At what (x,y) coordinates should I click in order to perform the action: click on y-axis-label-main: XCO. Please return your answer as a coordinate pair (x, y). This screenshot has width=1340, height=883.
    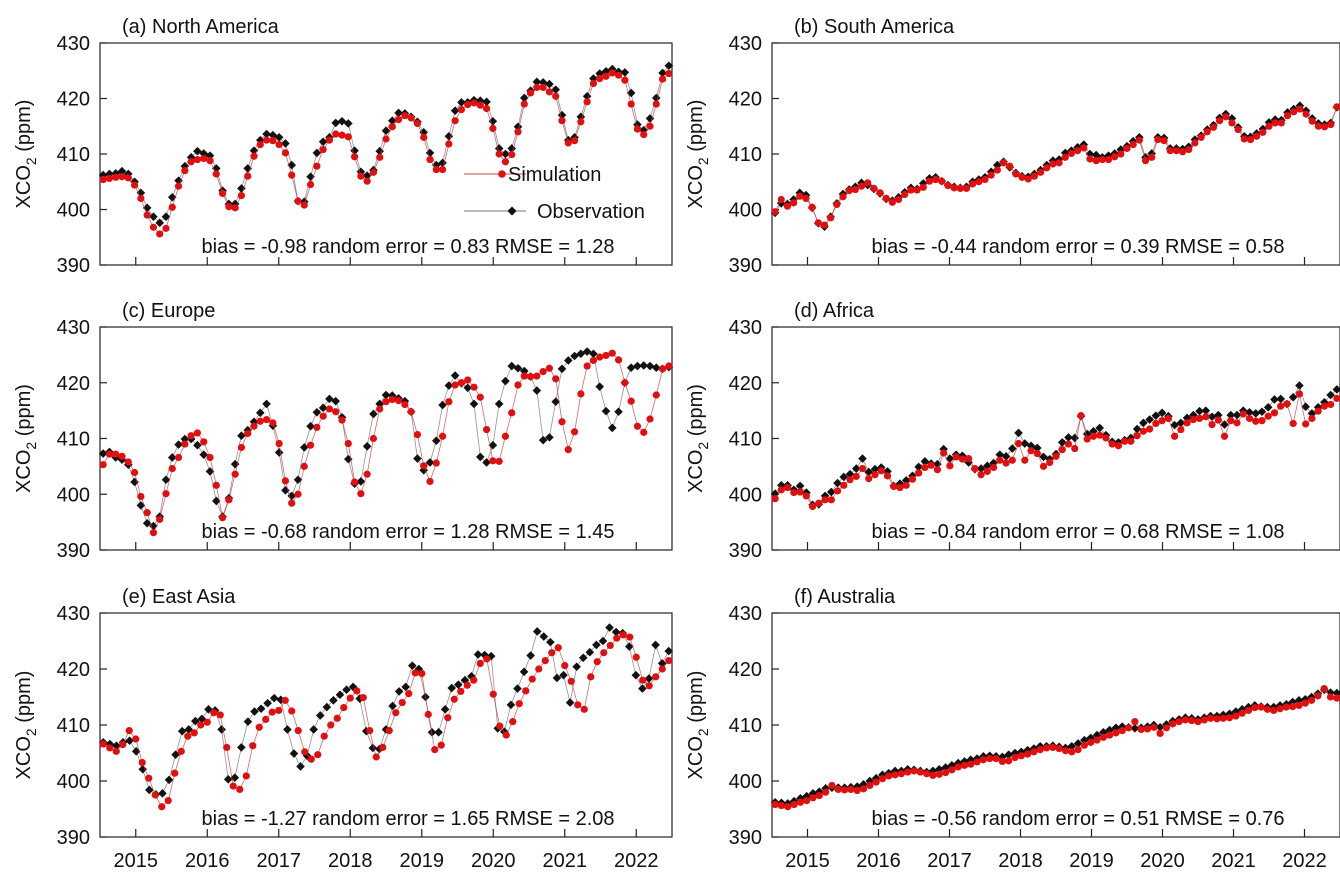
    Looking at the image, I should click on (696, 757).